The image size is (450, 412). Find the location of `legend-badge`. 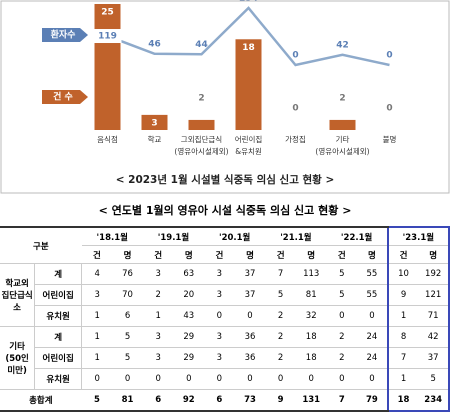

legend-badge is located at coordinates (65, 35).